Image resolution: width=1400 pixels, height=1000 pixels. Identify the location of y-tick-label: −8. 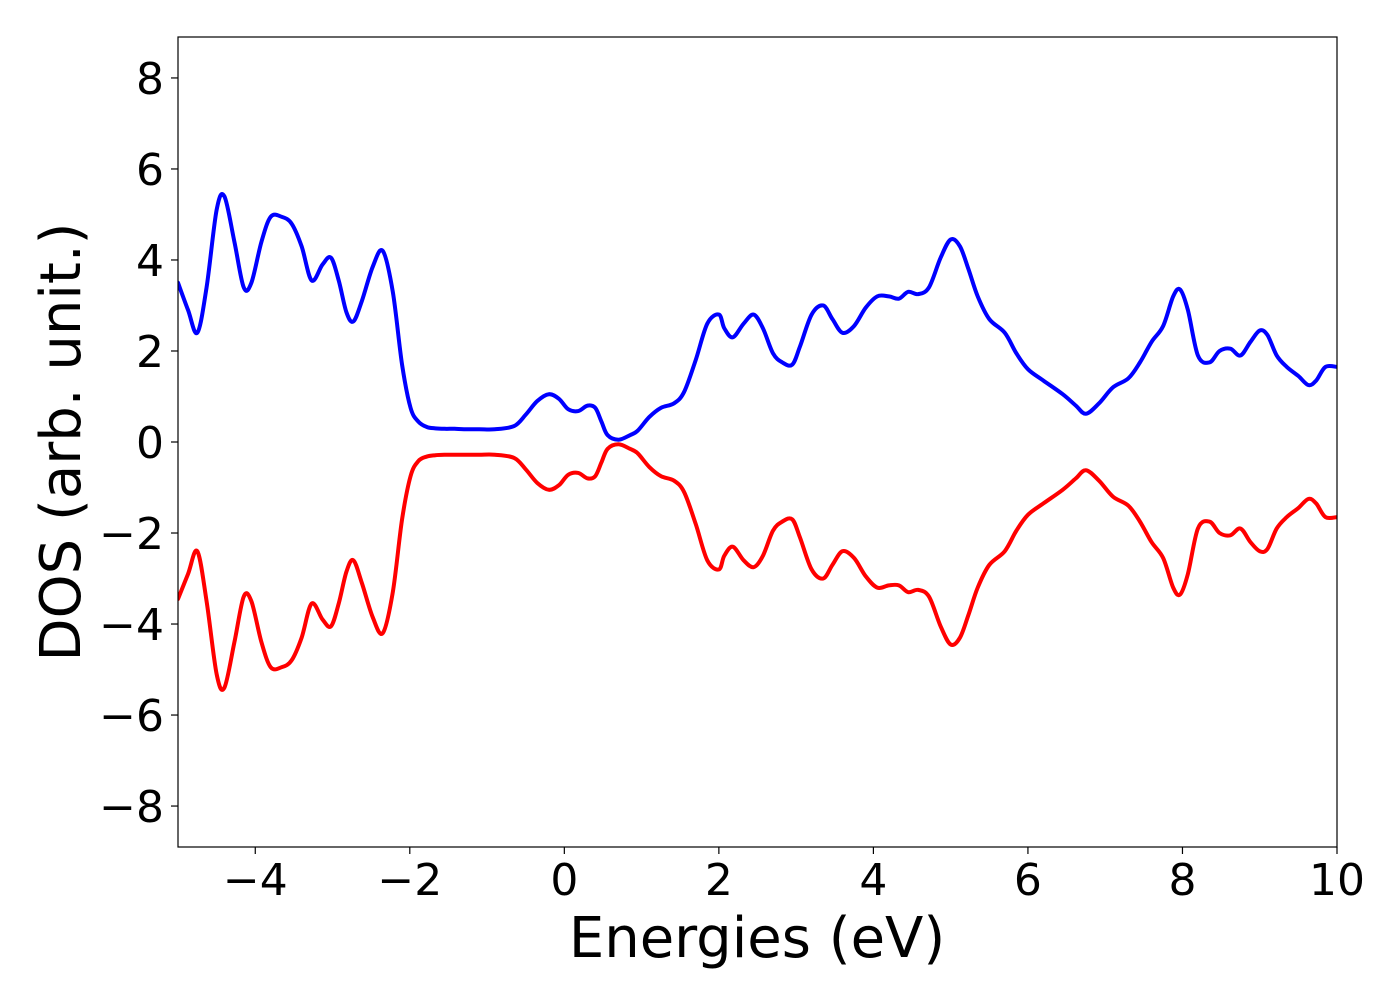
(131, 807).